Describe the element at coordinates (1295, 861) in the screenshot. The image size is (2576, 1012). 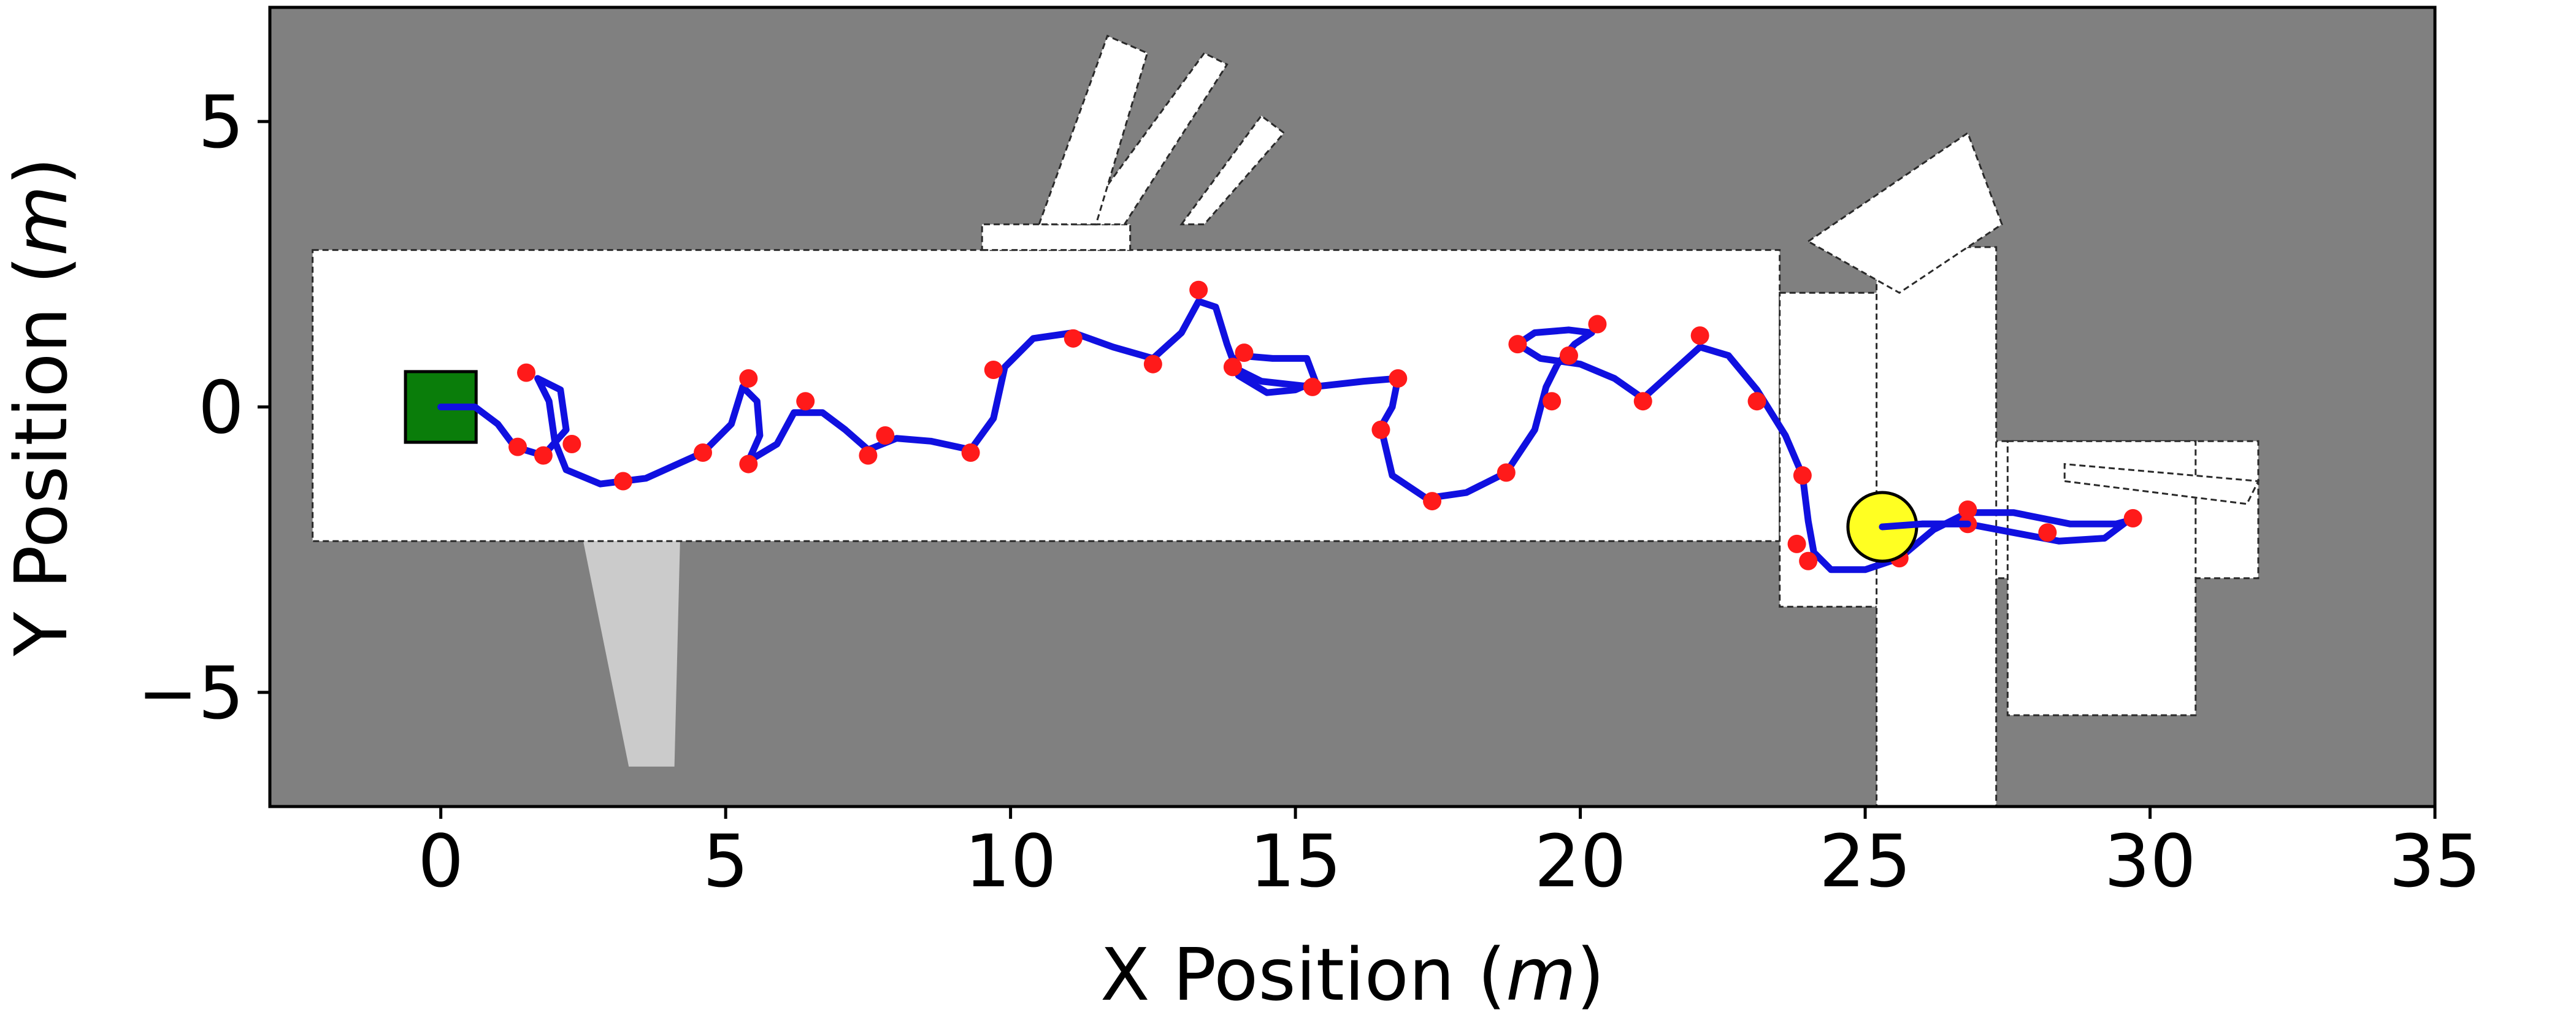
I see `x-tick-label-15: 15` at that location.